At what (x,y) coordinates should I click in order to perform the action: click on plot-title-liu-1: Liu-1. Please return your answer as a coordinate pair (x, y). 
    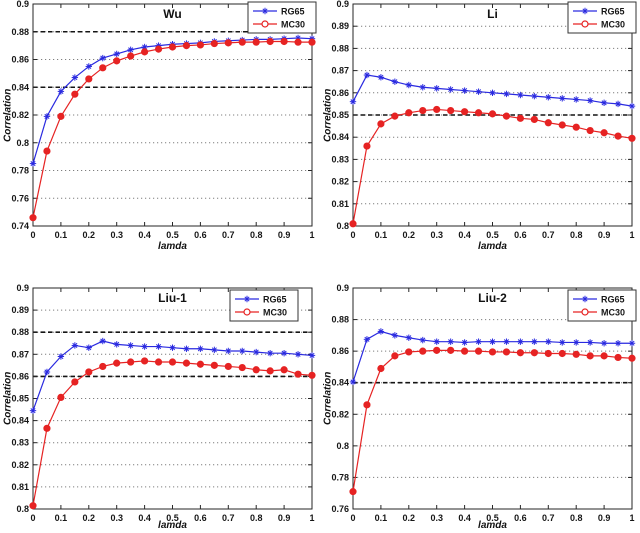
    Looking at the image, I should click on (172, 298).